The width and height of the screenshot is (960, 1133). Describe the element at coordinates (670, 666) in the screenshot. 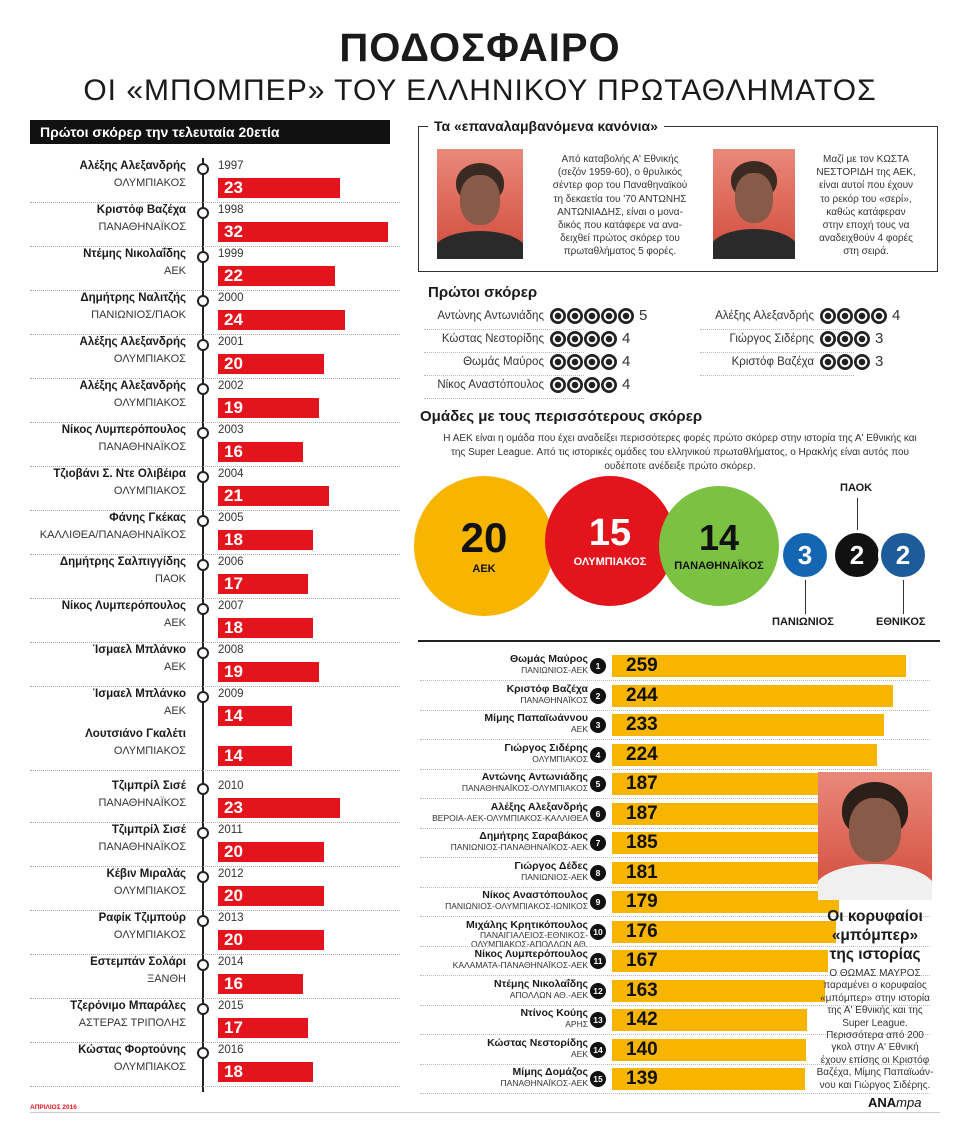

I see `ranking-row: Θωμάς Μαύρος ΠΑΝΙΩΝΙΟΣ-ΑΕΚ 1 259` at that location.